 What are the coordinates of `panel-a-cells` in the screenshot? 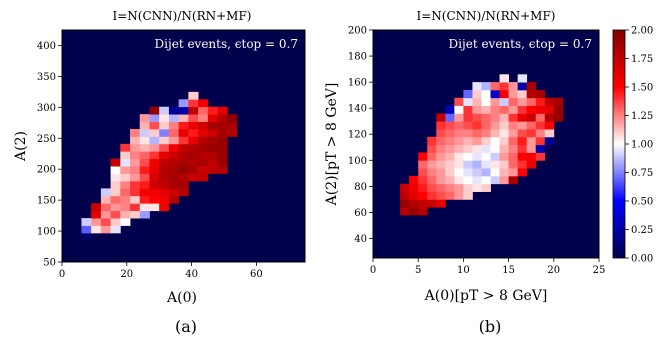 It's located at (159, 166).